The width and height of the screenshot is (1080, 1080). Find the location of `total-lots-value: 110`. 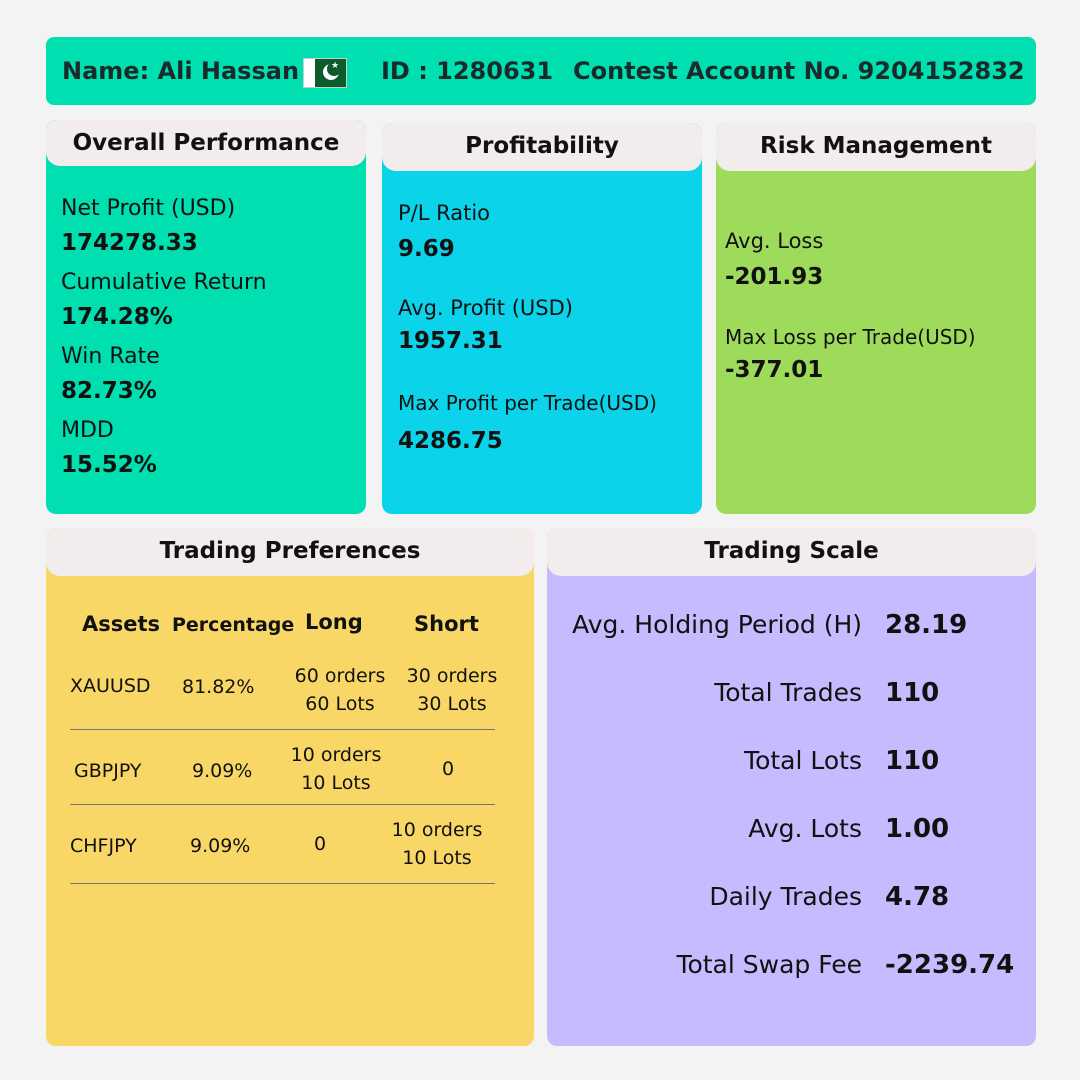

total-lots-value: 110 is located at coordinates (912, 761).